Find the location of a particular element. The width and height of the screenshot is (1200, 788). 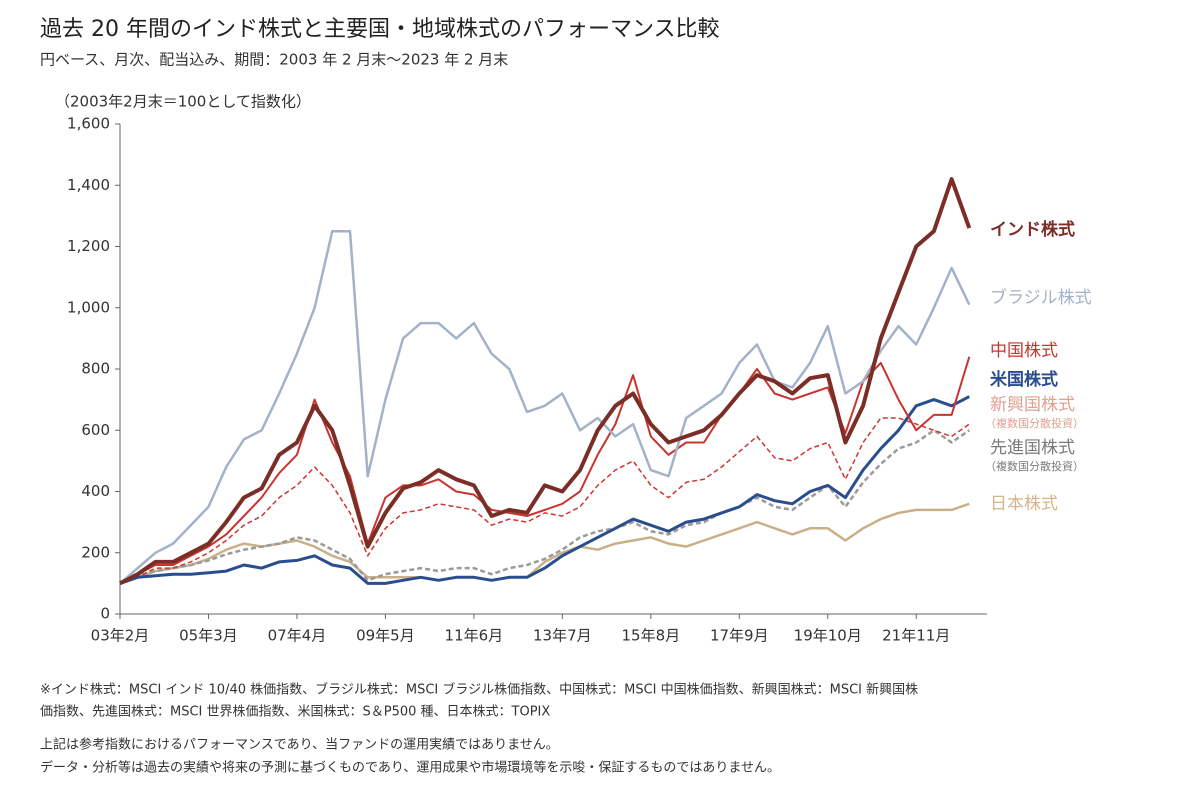

x-tick-label: 11年6月 is located at coordinates (474, 636).